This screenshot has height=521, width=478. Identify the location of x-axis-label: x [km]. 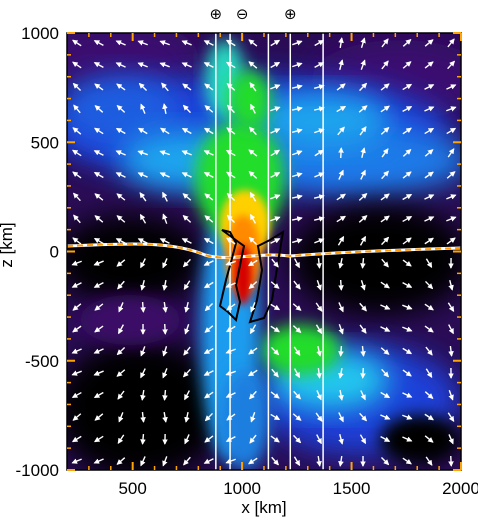
(263, 507).